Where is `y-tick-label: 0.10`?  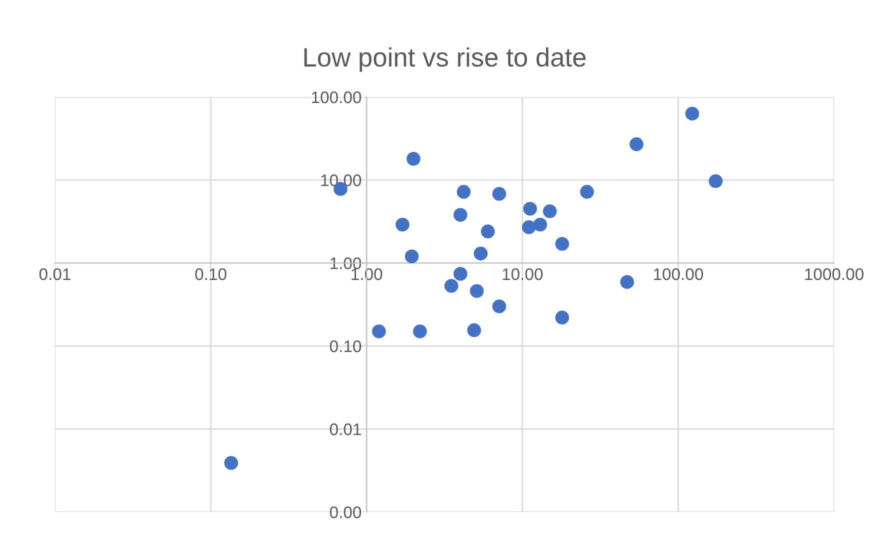 y-tick-label: 0.10 is located at coordinates (346, 346).